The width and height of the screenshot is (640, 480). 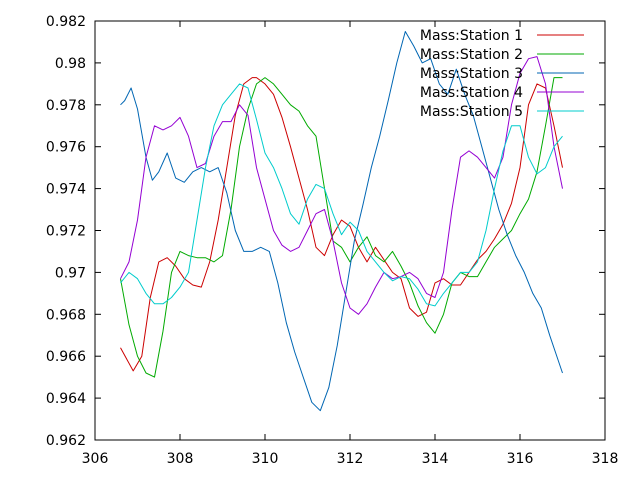 I want to click on y-tick-label: 0.978, so click(x=66, y=106).